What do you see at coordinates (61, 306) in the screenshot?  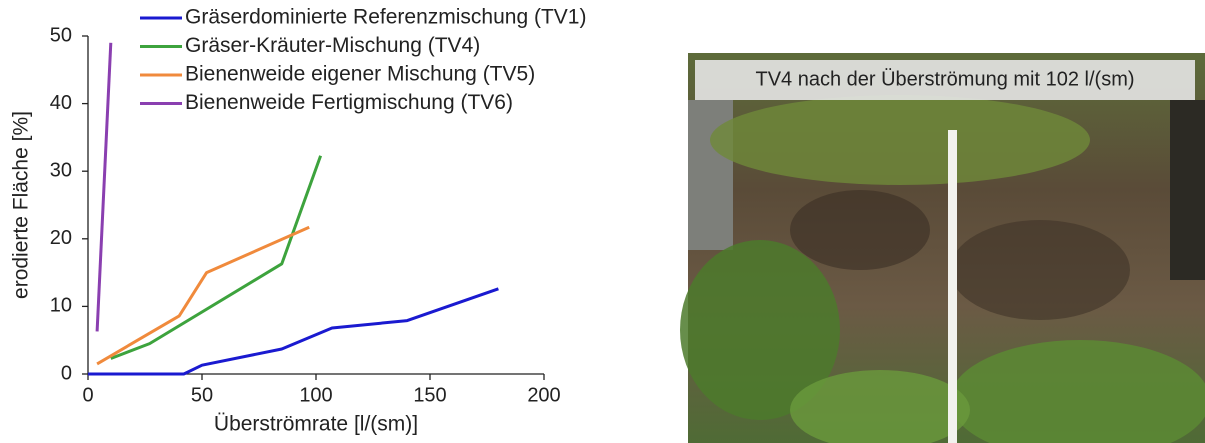 I see `y-tick-label: 10` at bounding box center [61, 306].